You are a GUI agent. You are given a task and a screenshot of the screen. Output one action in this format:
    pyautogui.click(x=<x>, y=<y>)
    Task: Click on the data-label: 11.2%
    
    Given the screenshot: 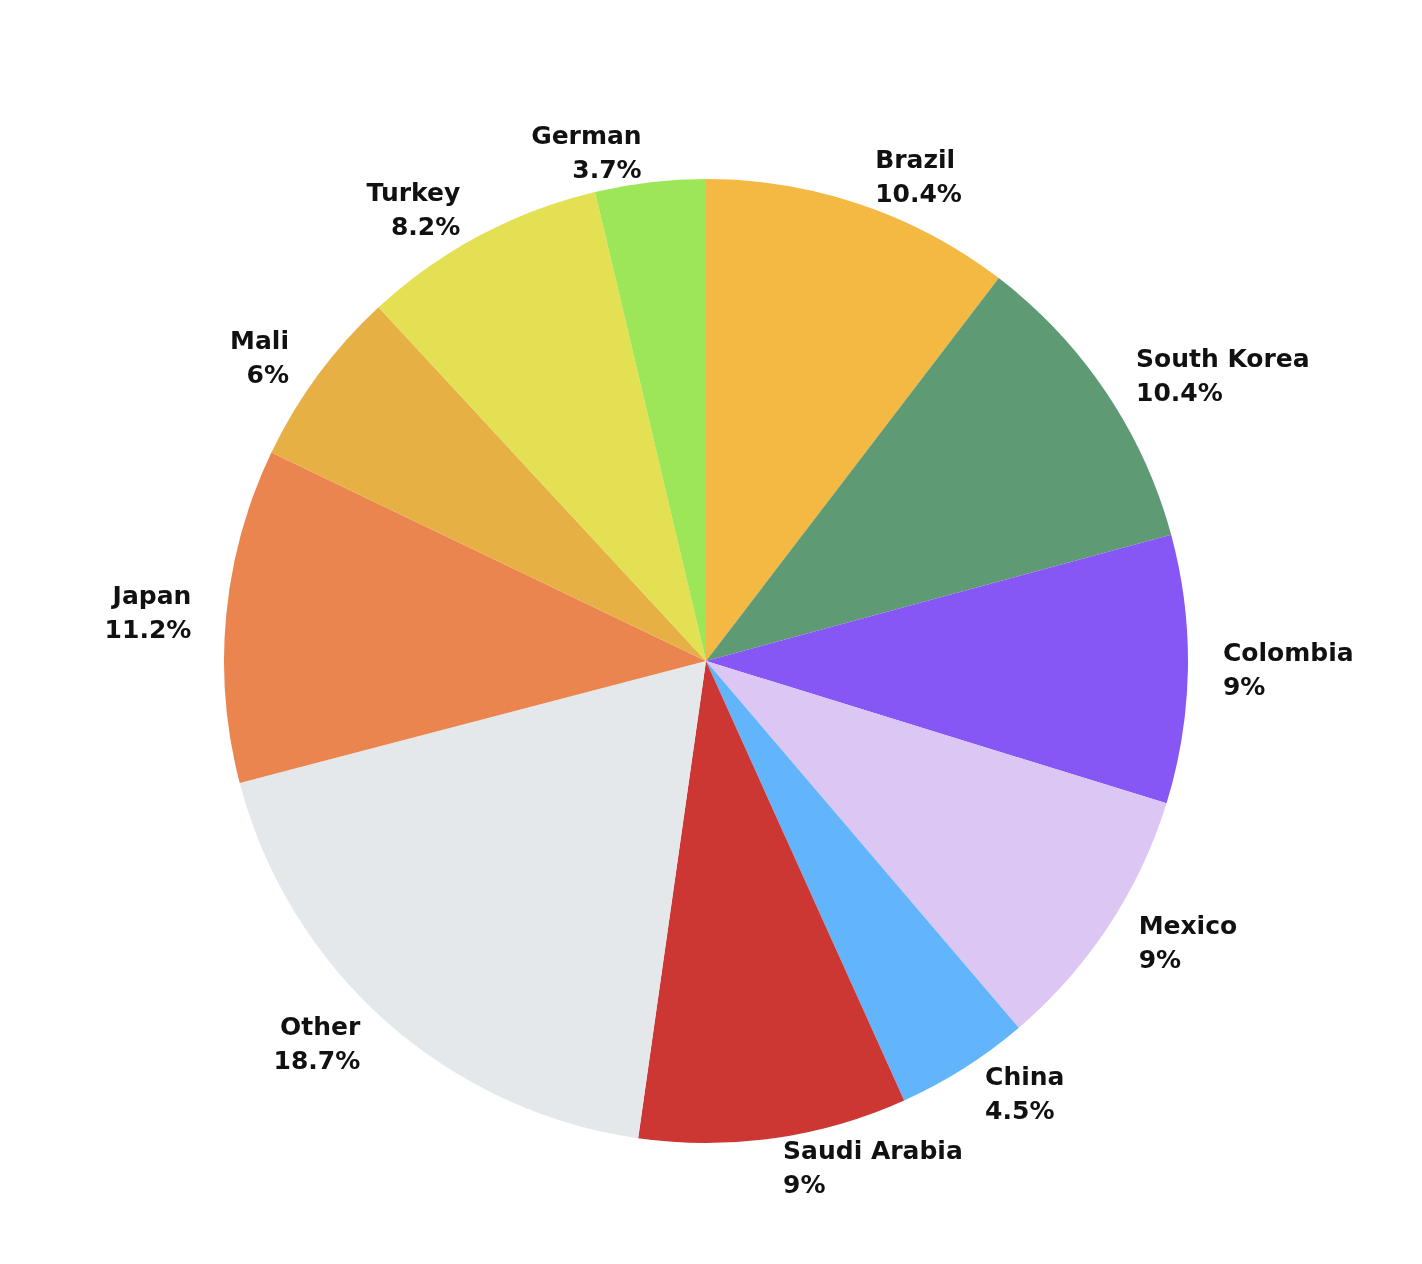 What is the action you would take?
    pyautogui.click(x=148, y=629)
    